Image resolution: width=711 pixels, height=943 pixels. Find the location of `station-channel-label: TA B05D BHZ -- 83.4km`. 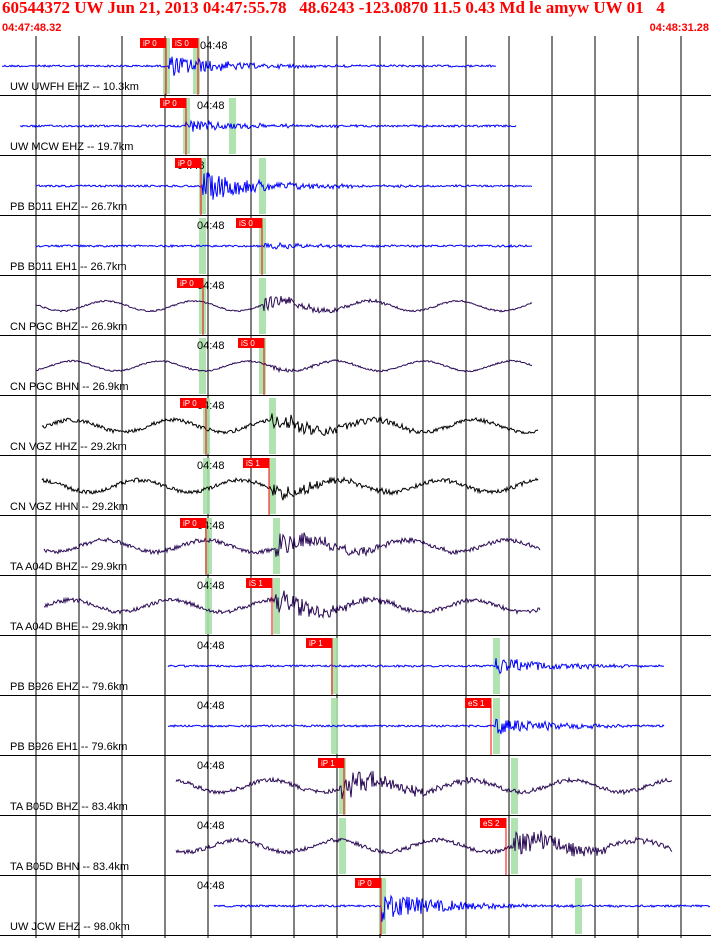

station-channel-label: TA B05D BHZ -- 83.4km is located at coordinates (69, 807).